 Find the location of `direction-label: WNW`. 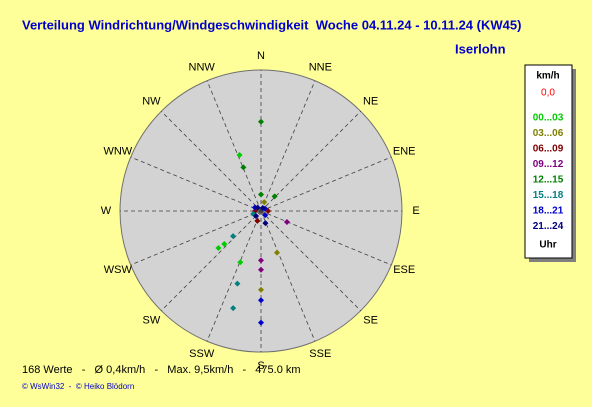

direction-label: WNW is located at coordinates (117, 152).